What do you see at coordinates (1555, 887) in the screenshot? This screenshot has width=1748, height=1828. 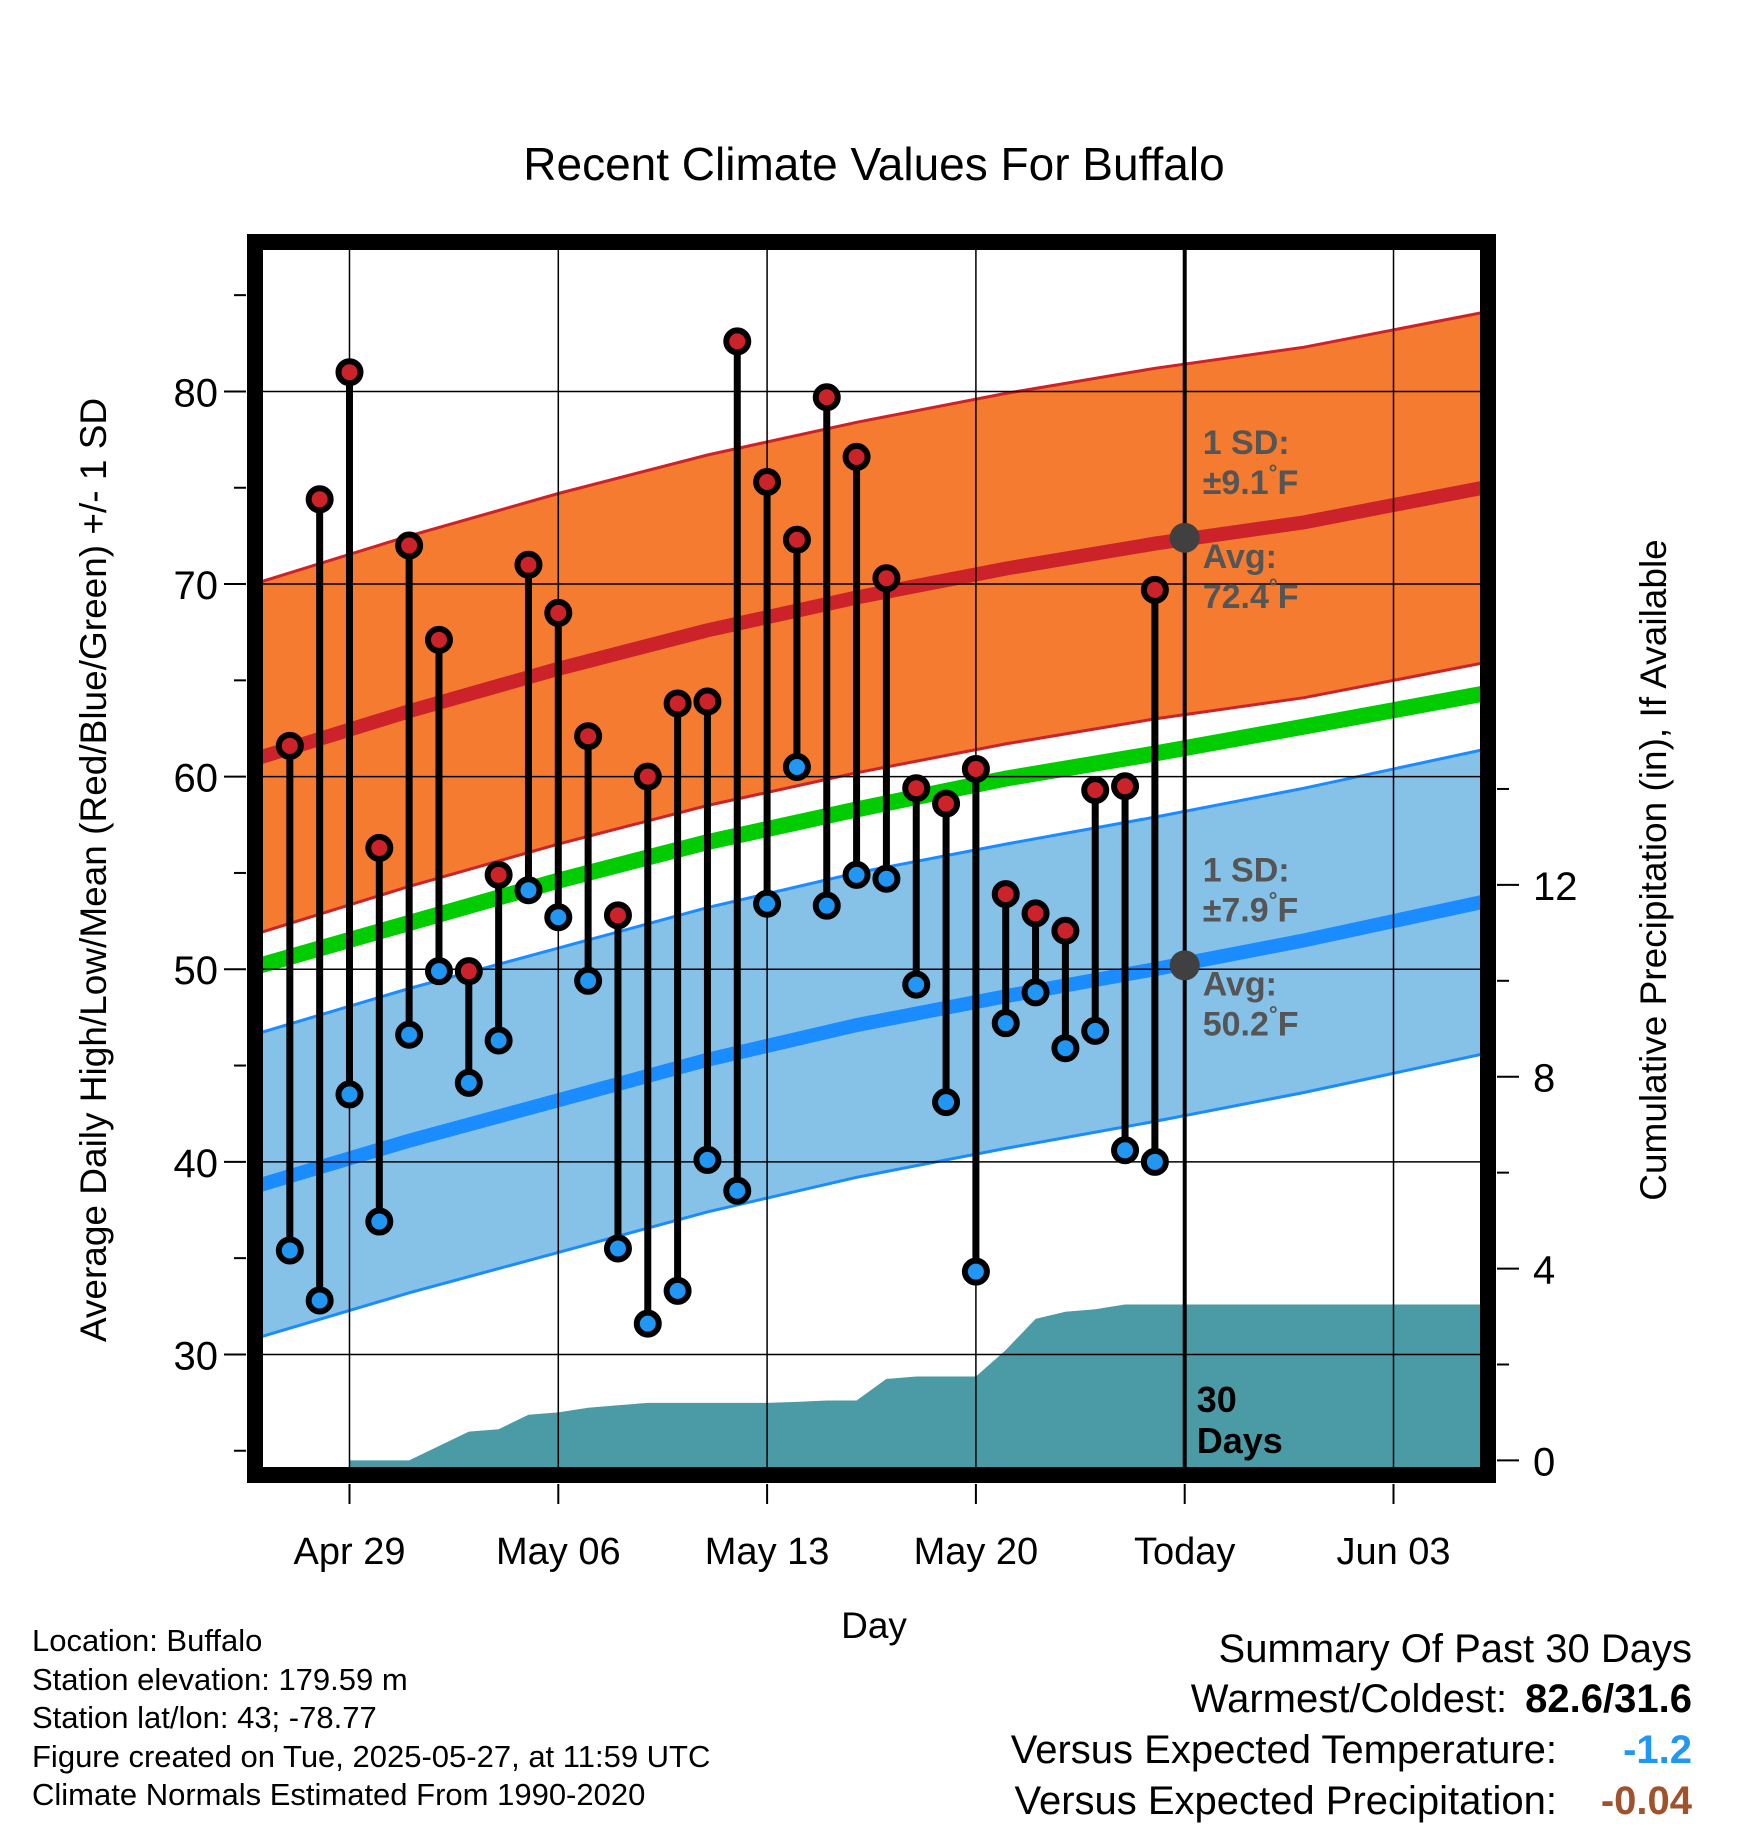 I see `y2-tick-label: 12` at bounding box center [1555, 887].